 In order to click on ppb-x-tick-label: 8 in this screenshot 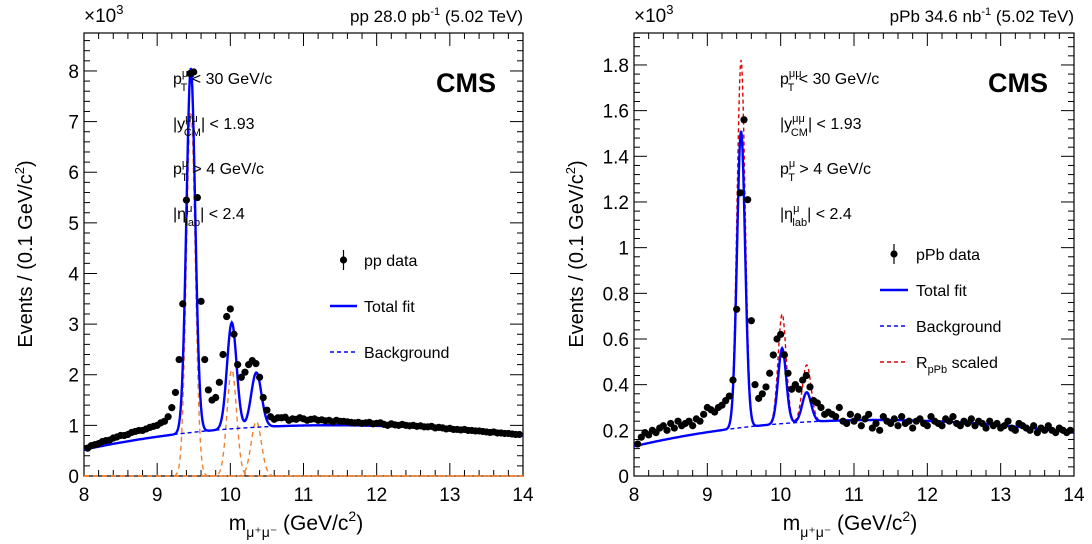, I will do `click(634, 495)`.